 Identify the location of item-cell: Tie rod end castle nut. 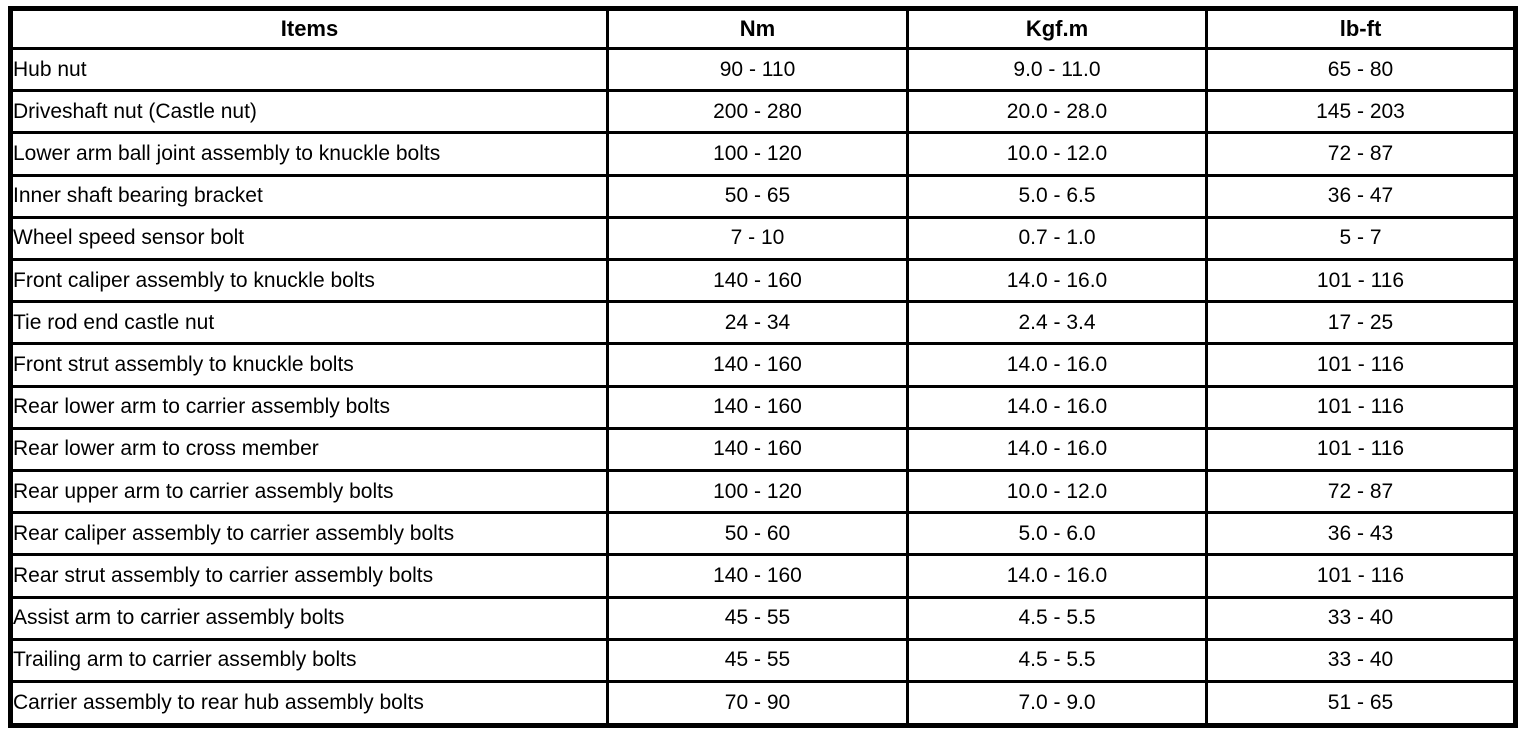
(309, 323).